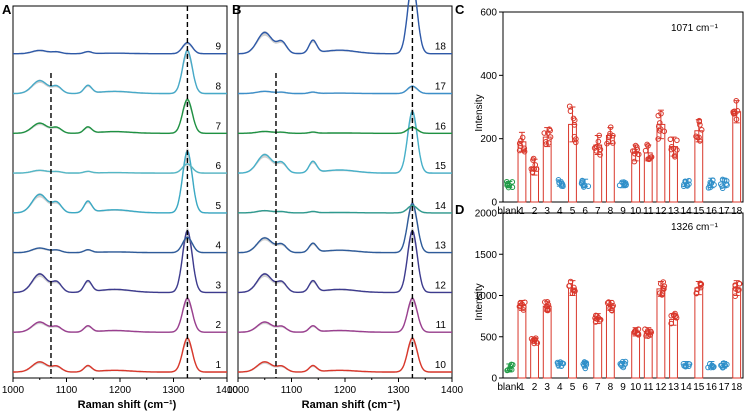  I want to click on category-label-blank: blank, so click(509, 211).